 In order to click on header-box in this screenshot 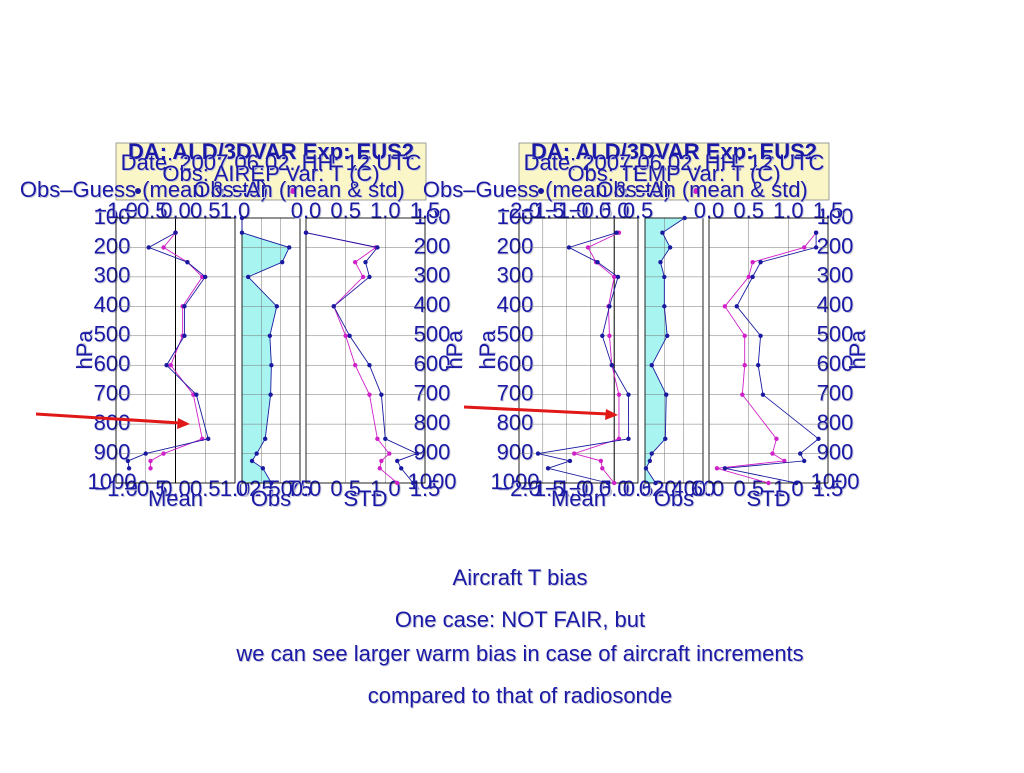, I will do `click(674, 171)`.